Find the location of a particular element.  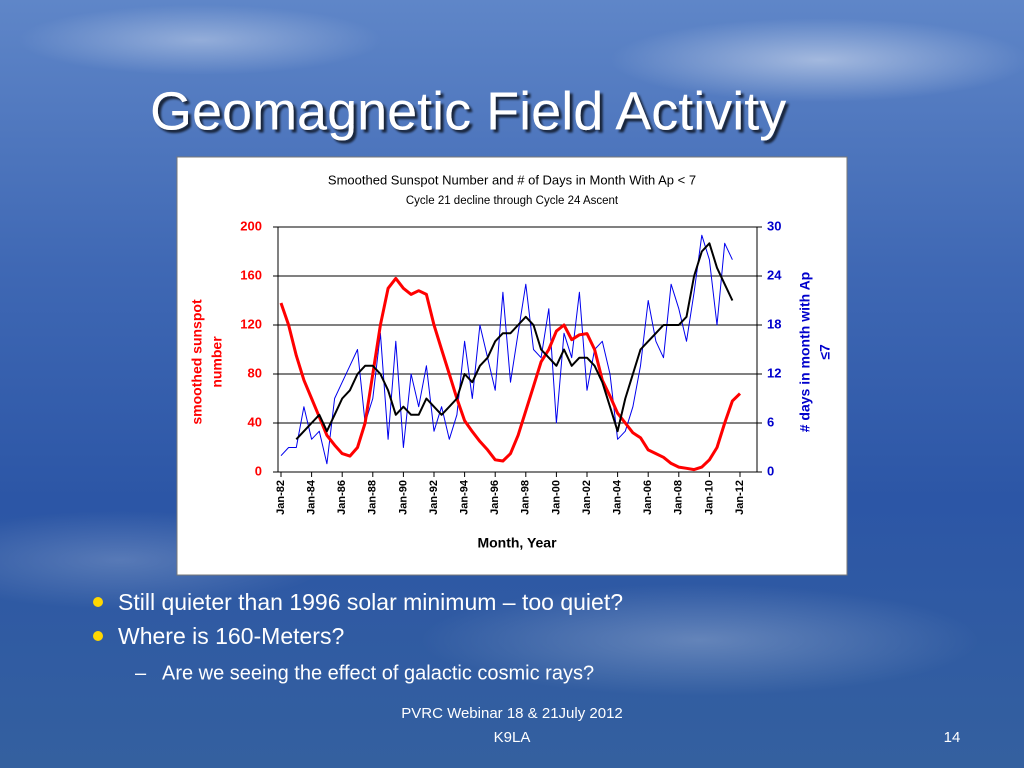

y2-axis-label: # days in month with Ap is located at coordinates (805, 352).